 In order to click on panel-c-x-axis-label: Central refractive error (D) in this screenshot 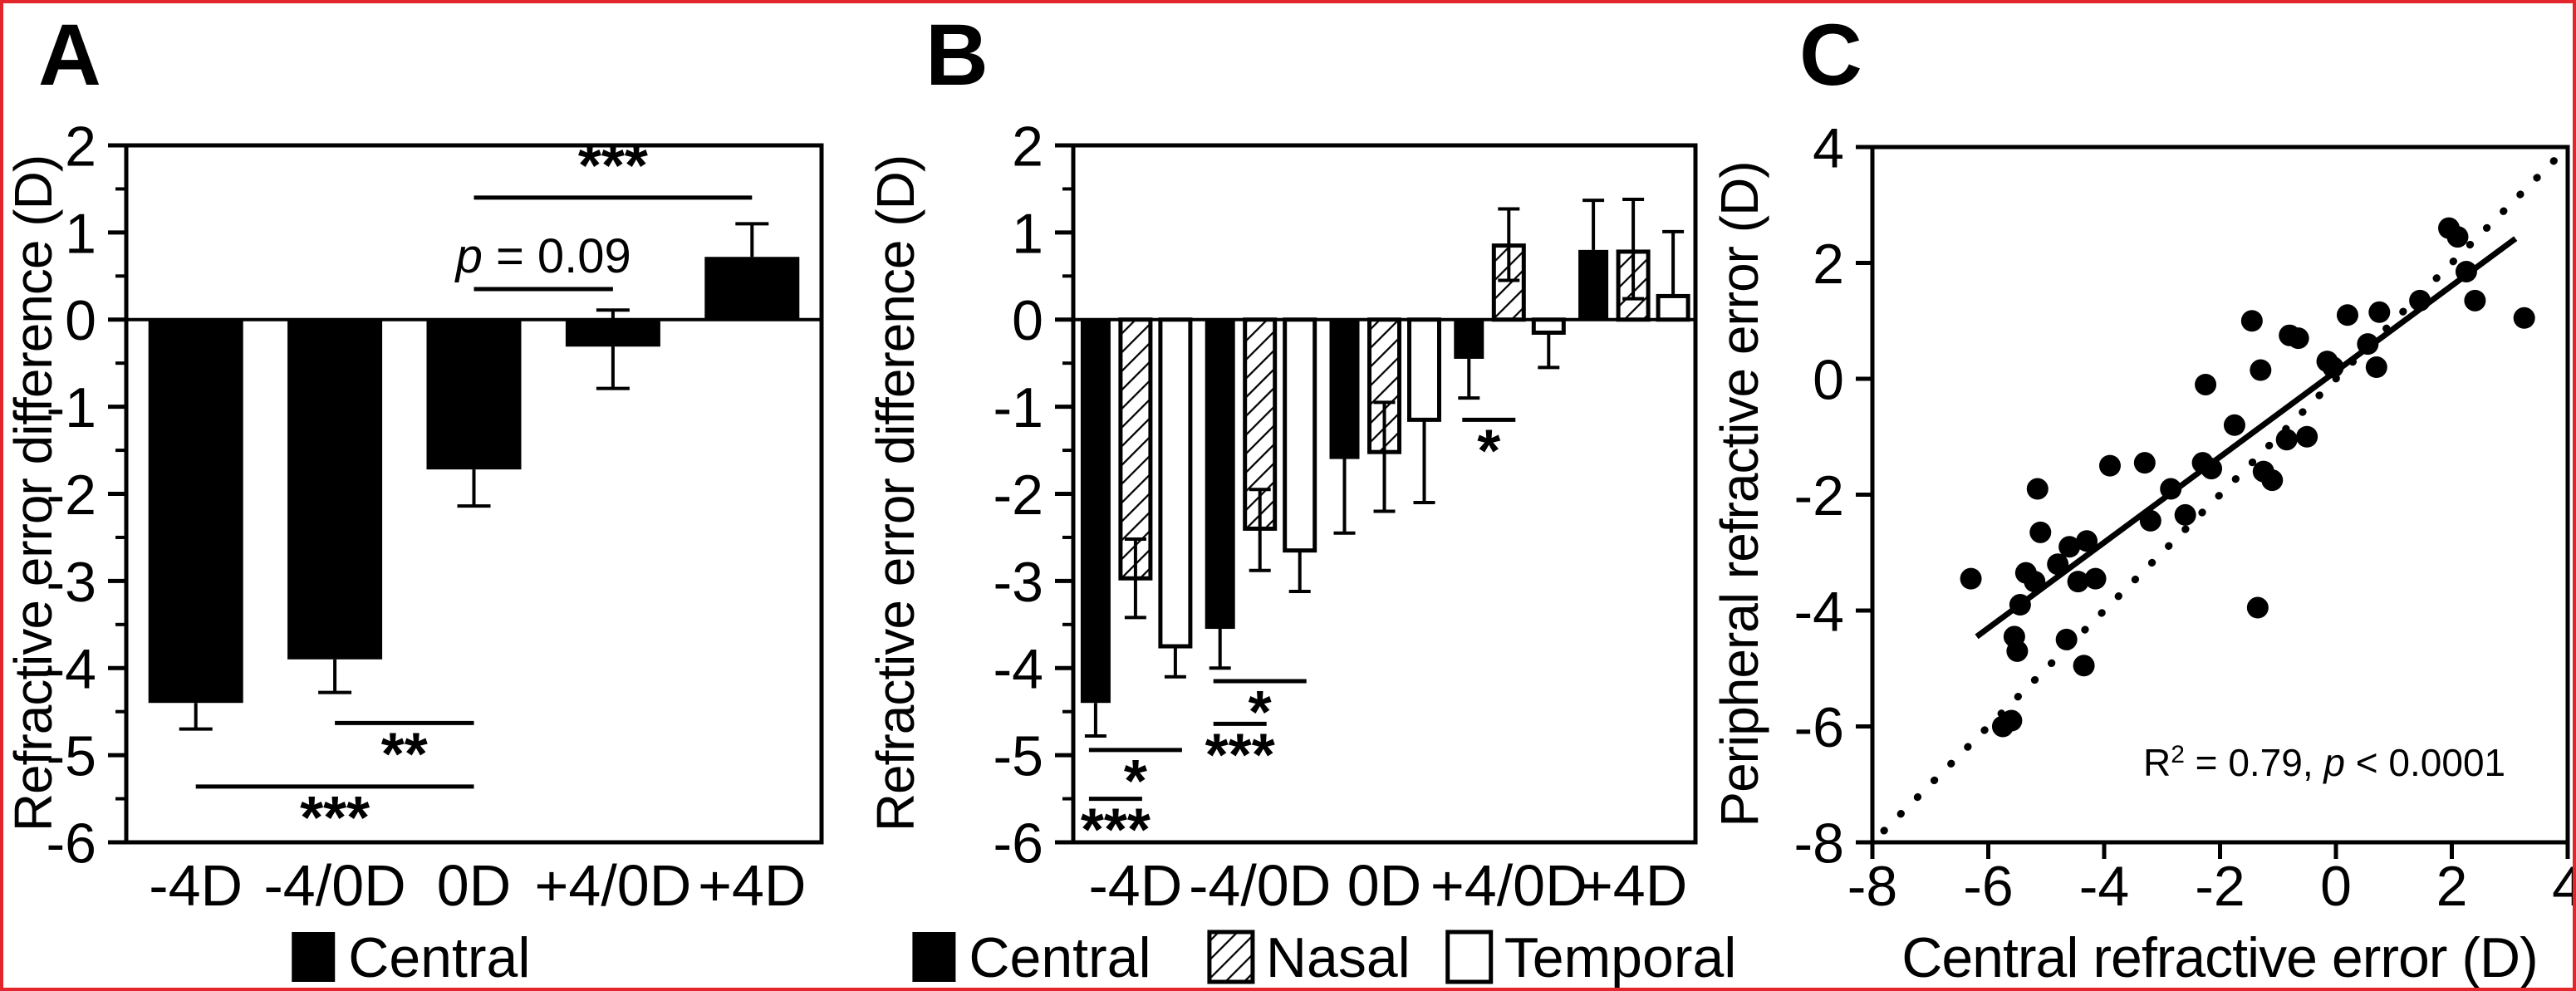, I will do `click(2219, 957)`.